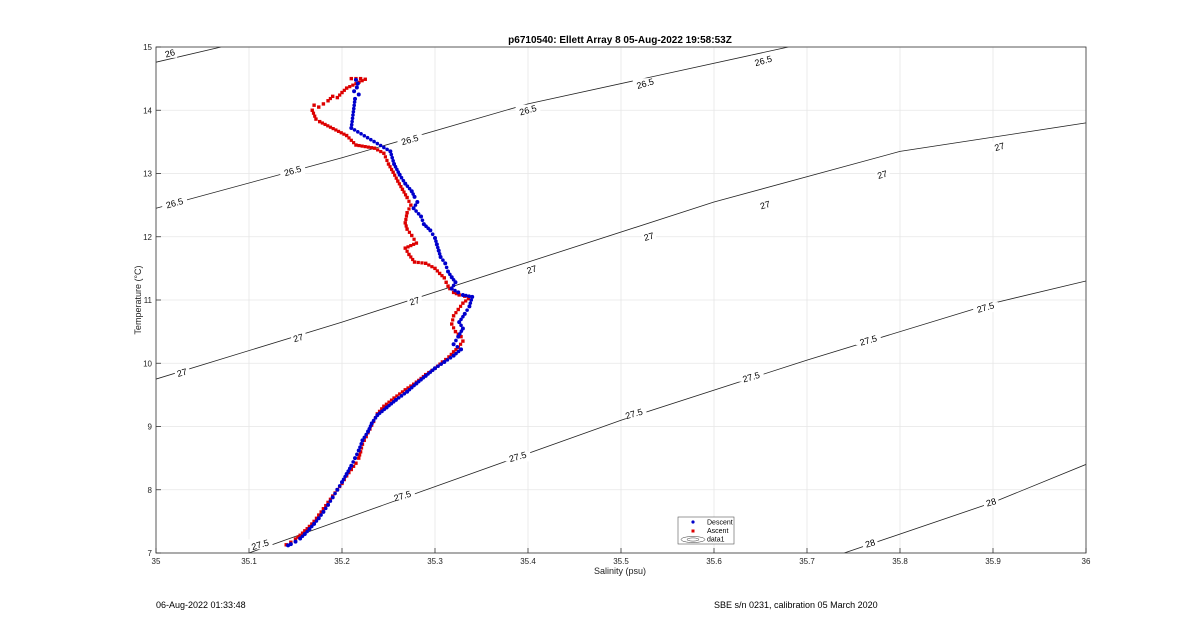  Describe the element at coordinates (156, 561) in the screenshot. I see `x-tick-label: 35` at that location.